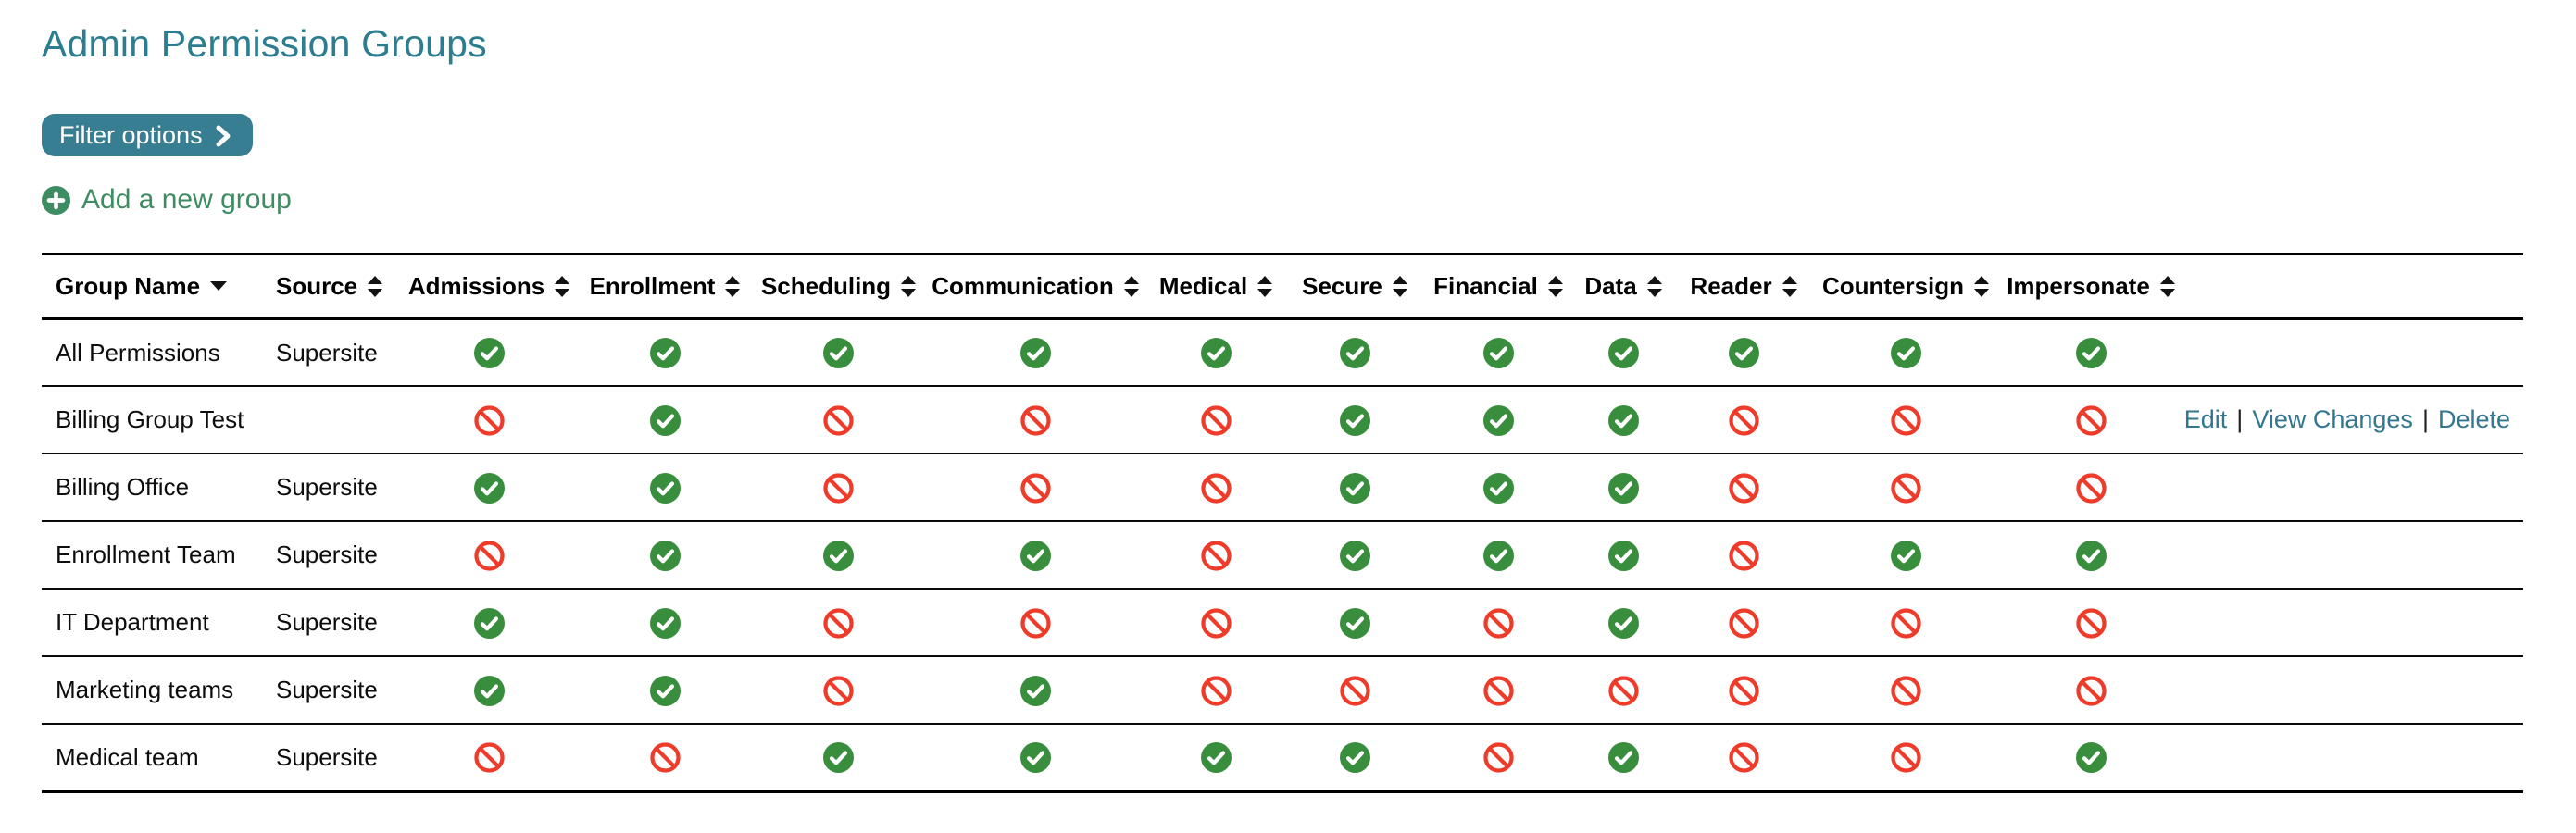 The width and height of the screenshot is (2576, 833). I want to click on column-header-impersonate: Impersonate, so click(2090, 287).